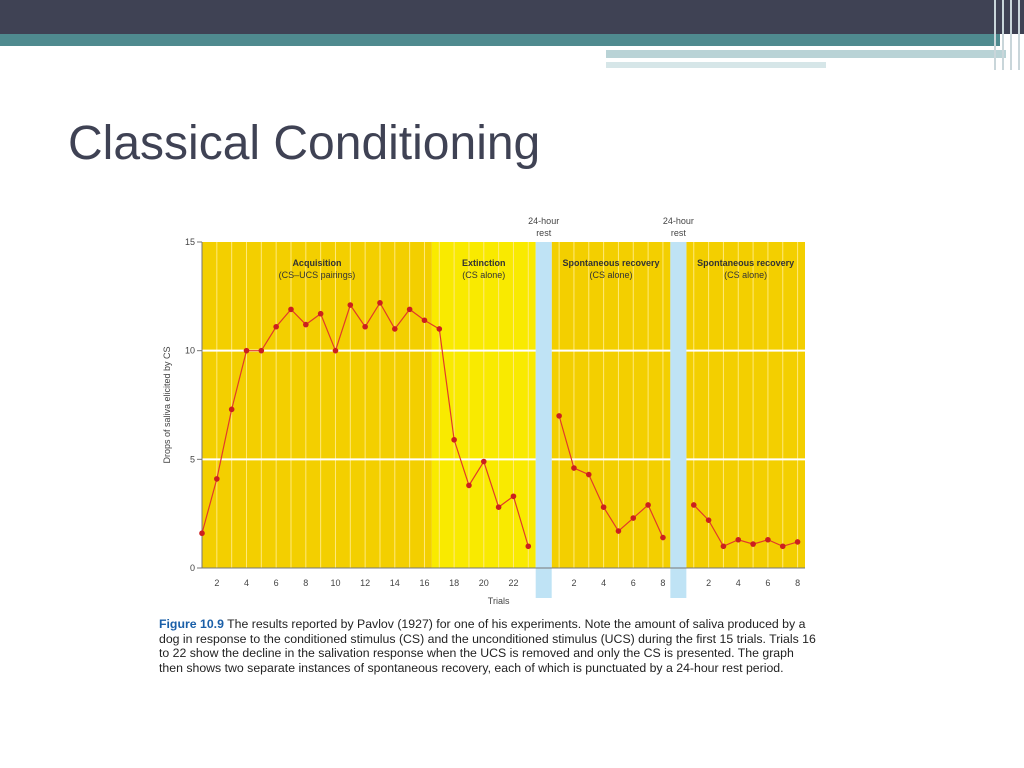  What do you see at coordinates (454, 583) in the screenshot?
I see `x-tick-label: 18` at bounding box center [454, 583].